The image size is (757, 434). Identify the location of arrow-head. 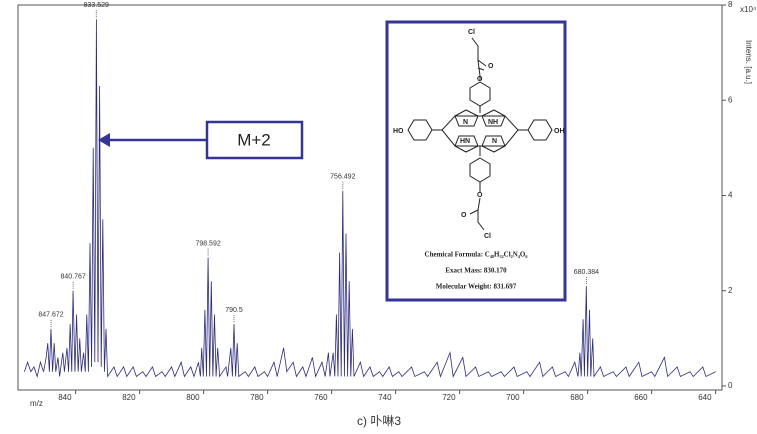
(104, 140).